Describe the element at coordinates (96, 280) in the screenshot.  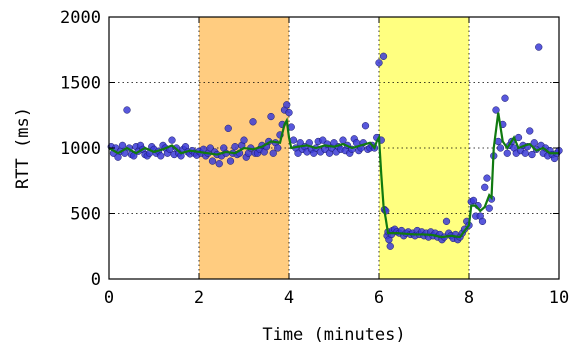
I see `y-tick-label: 0` at that location.